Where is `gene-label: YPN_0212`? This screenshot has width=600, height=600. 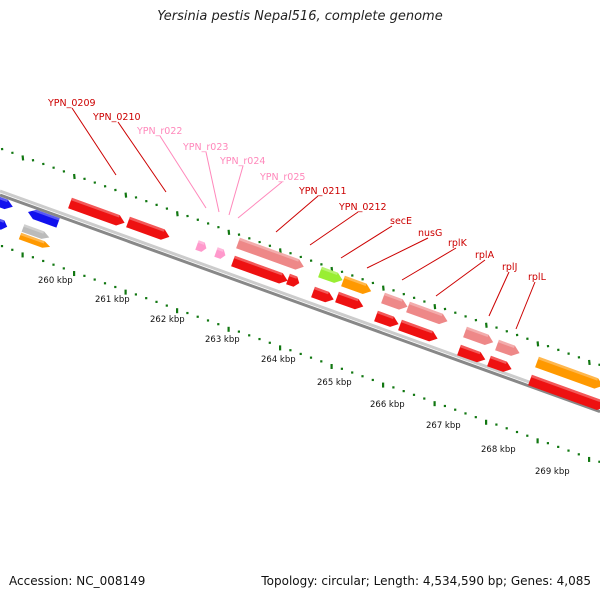 gene-label: YPN_0212 is located at coordinates (362, 207).